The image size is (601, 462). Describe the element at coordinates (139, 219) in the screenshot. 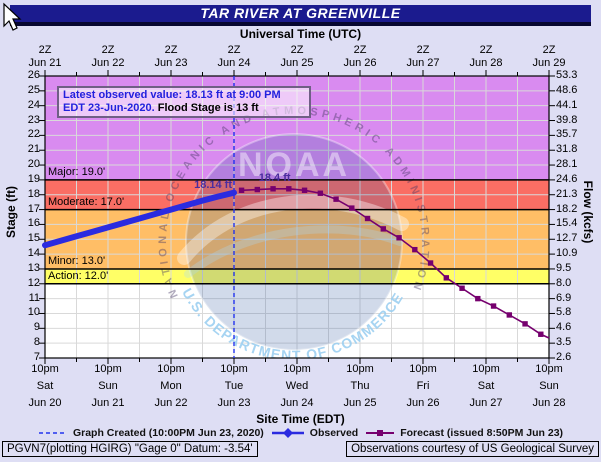

I see `observed-series-line` at that location.